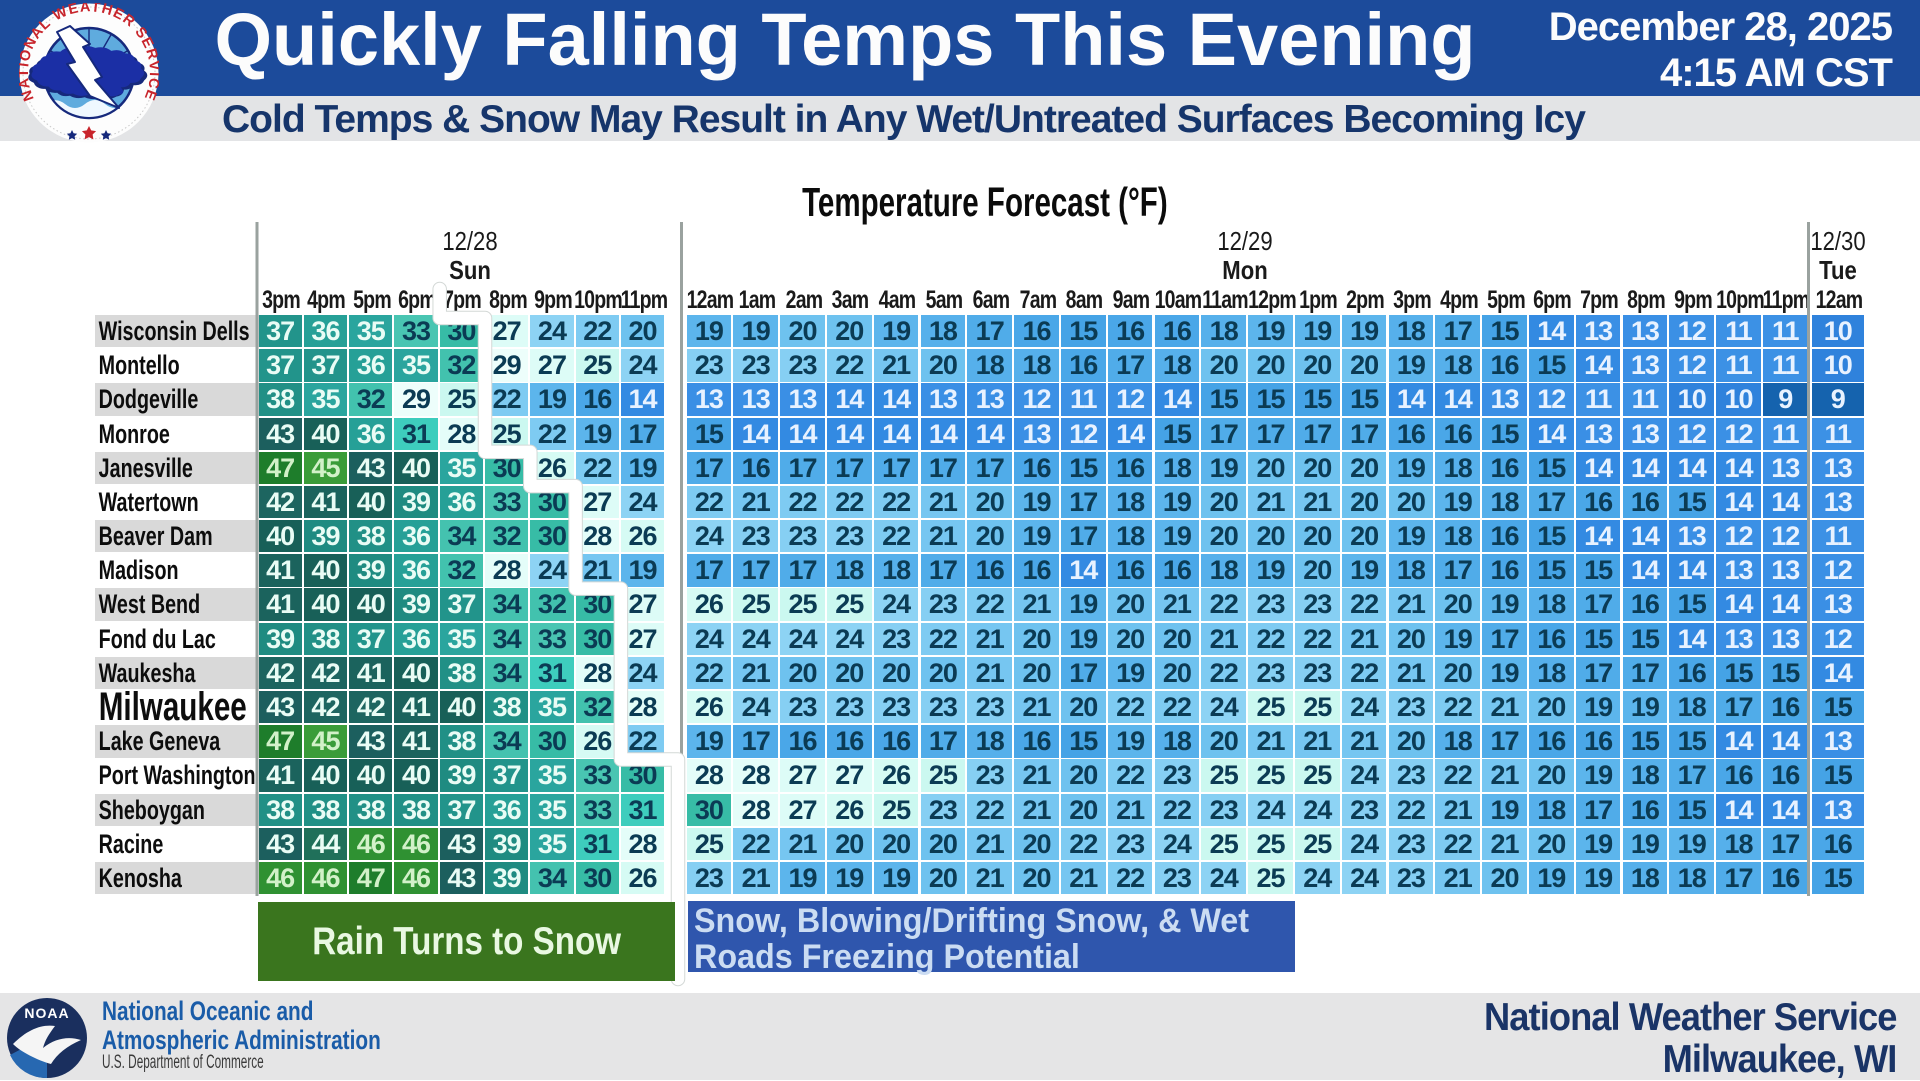 Image resolution: width=1920 pixels, height=1081 pixels. Describe the element at coordinates (46, 1013) in the screenshot. I see `svg-text: NOAA` at that location.